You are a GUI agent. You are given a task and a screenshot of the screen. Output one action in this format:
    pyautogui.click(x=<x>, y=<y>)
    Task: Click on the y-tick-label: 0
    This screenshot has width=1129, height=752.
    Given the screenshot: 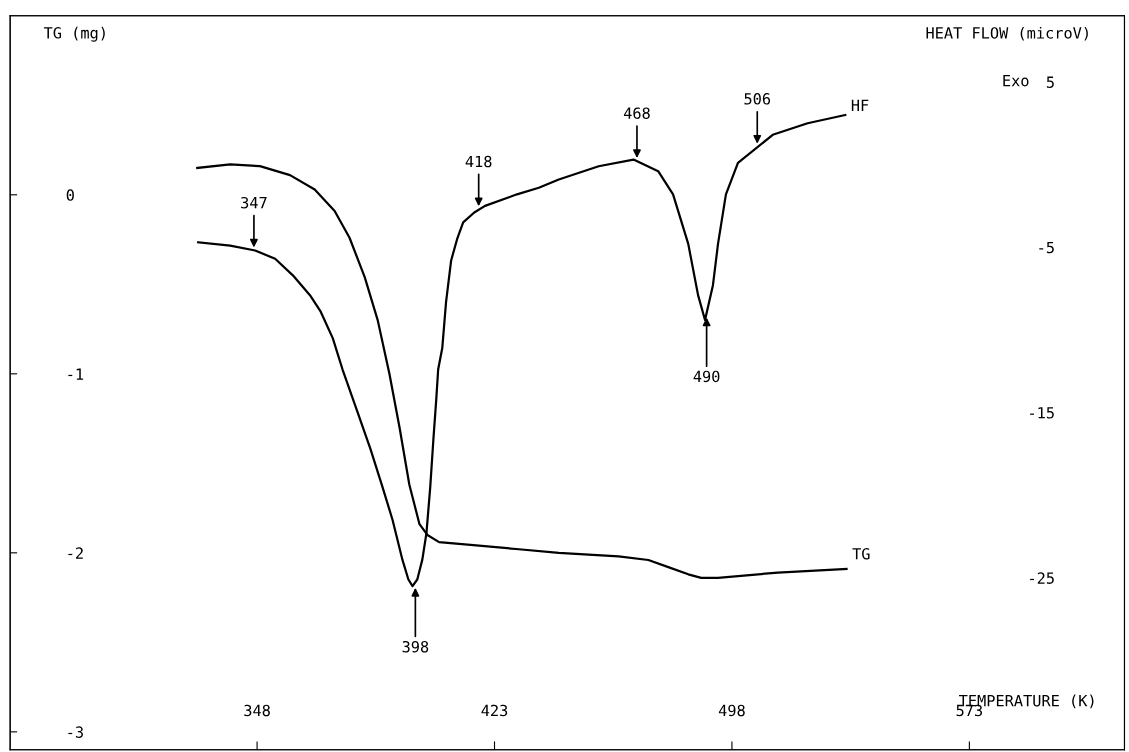 What is the action you would take?
    pyautogui.click(x=70, y=195)
    